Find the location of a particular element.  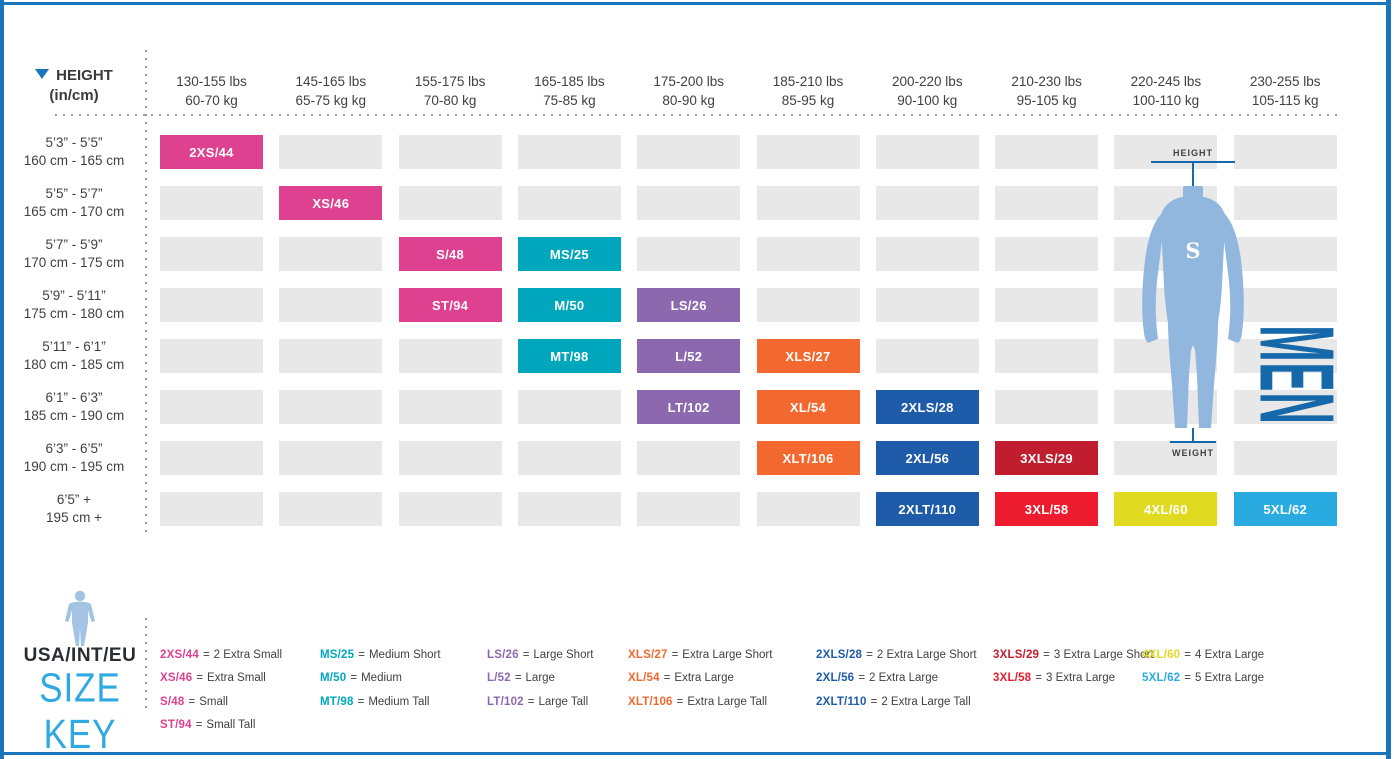

size-cell-MS-25: MS/25 is located at coordinates (569, 254).